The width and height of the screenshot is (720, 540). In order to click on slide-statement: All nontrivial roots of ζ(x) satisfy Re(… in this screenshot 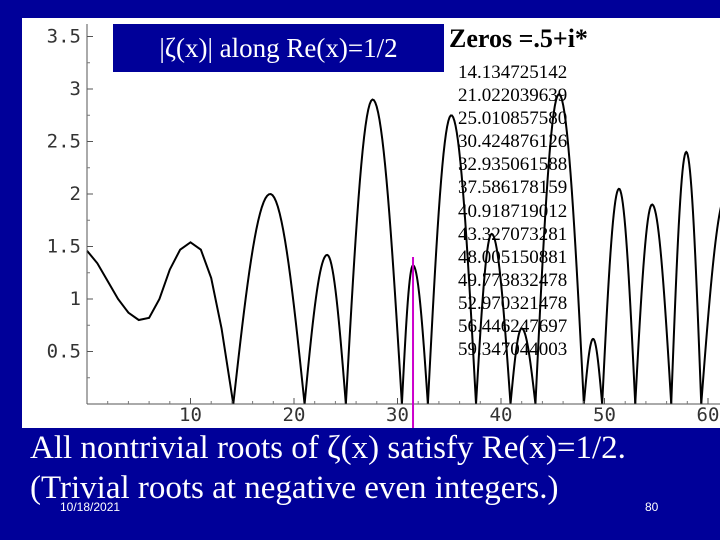, I will do `click(328, 468)`.